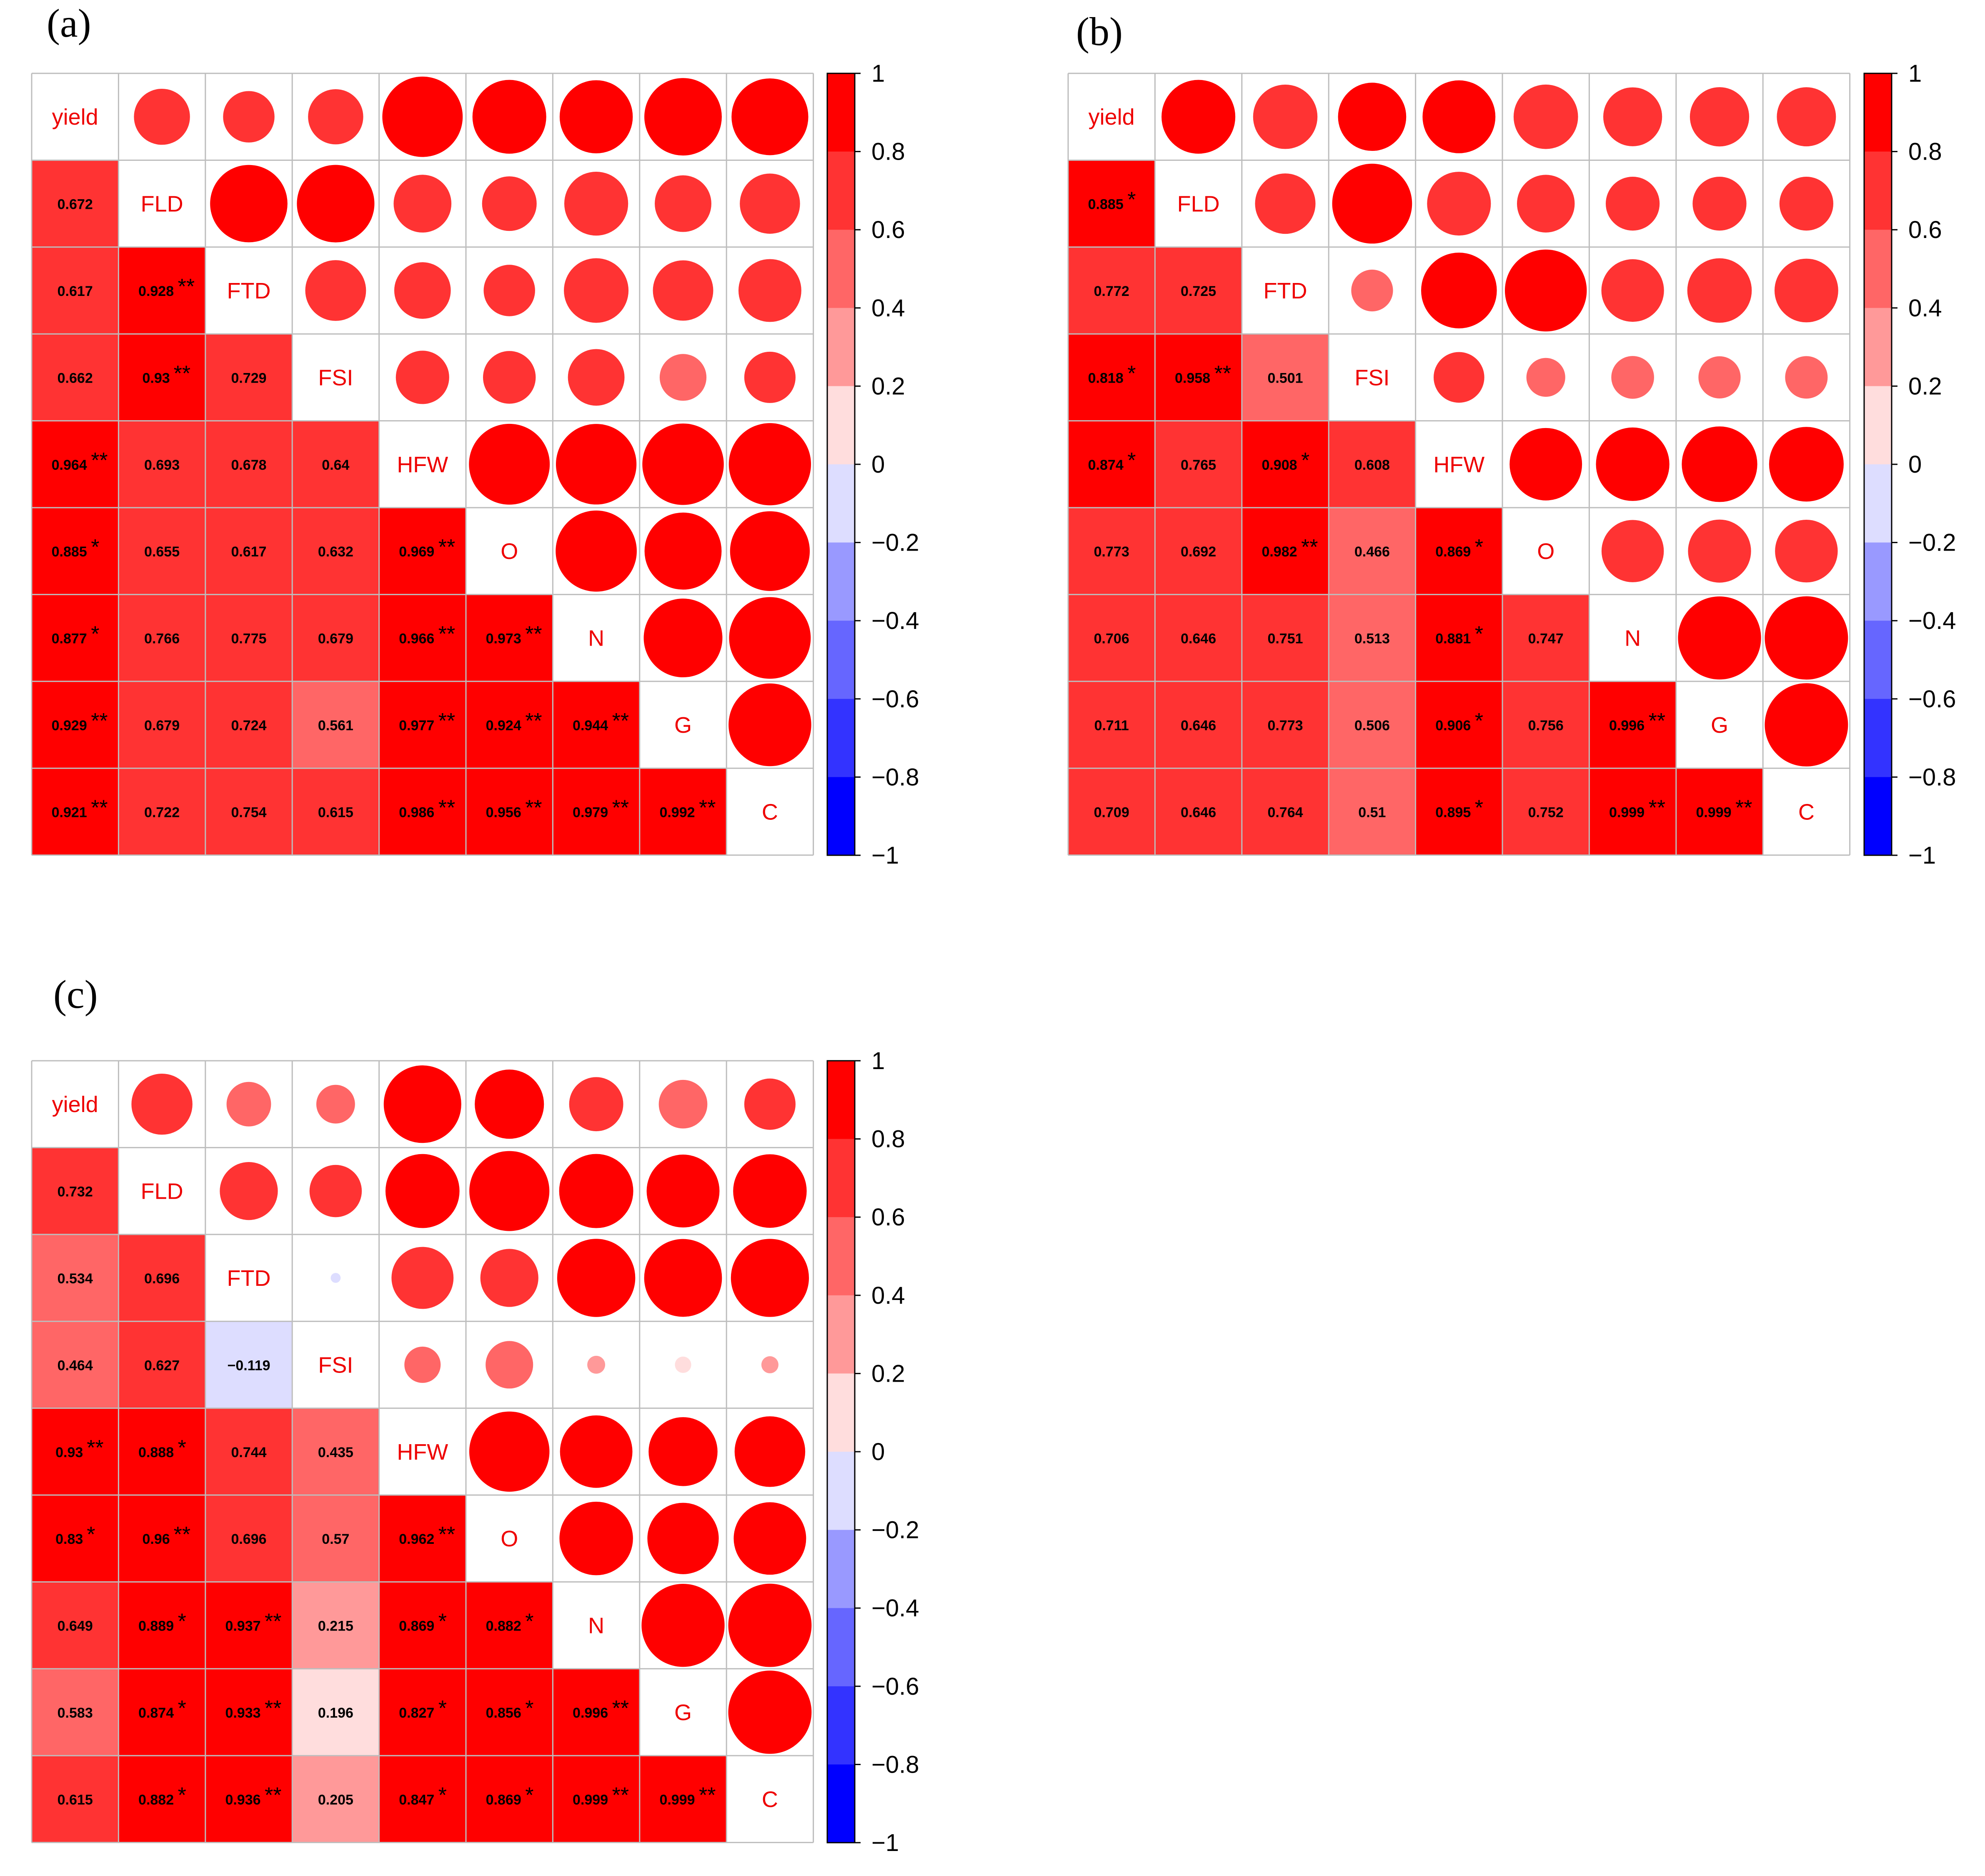 This screenshot has height=1876, width=1985. What do you see at coordinates (1279, 552) in the screenshot?
I see `correlation-value-label: 0.982` at bounding box center [1279, 552].